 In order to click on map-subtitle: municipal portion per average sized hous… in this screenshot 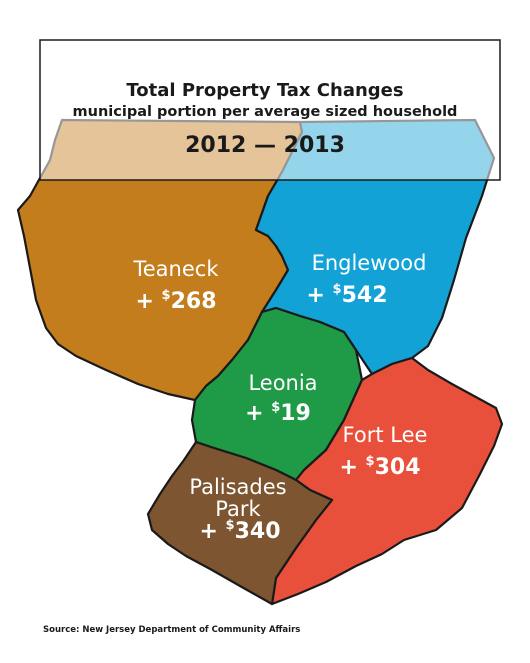, I will do `click(265, 112)`.